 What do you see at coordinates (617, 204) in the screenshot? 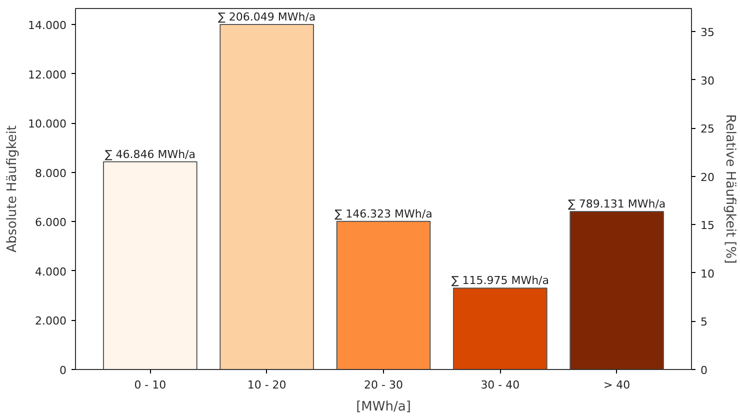
I see `annotation: ∑ 789.131 MWh/a` at bounding box center [617, 204].